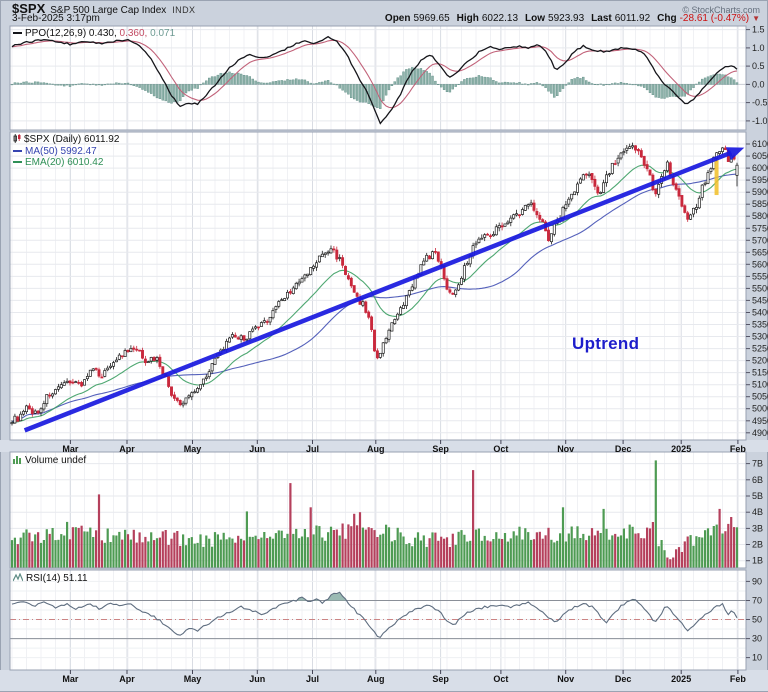 This screenshot has height=692, width=768. I want to click on chg-label: Chg, so click(667, 18).